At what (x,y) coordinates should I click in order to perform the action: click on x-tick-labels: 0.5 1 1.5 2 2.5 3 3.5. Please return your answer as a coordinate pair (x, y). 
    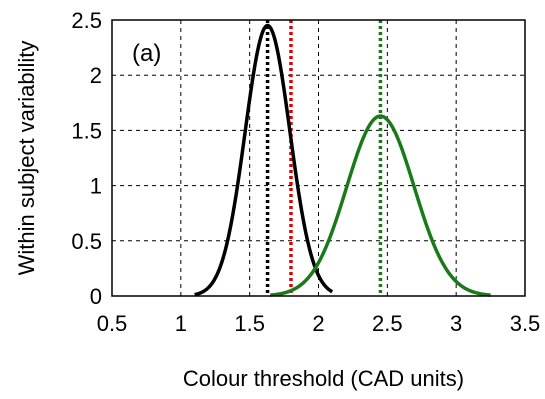
    Looking at the image, I should click on (319, 323).